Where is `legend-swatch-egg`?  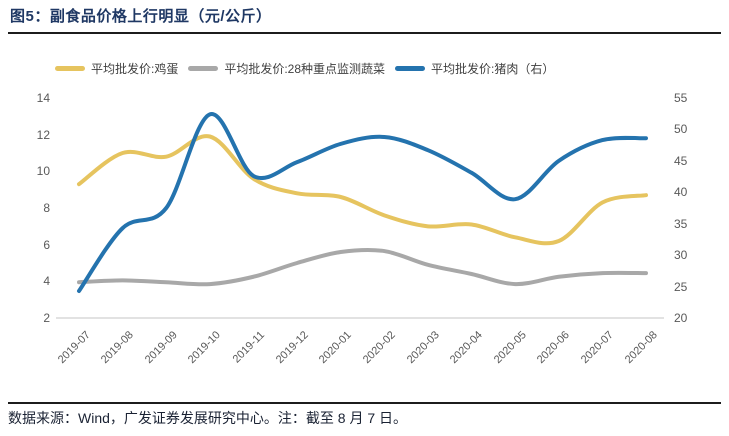 legend-swatch-egg is located at coordinates (70, 68).